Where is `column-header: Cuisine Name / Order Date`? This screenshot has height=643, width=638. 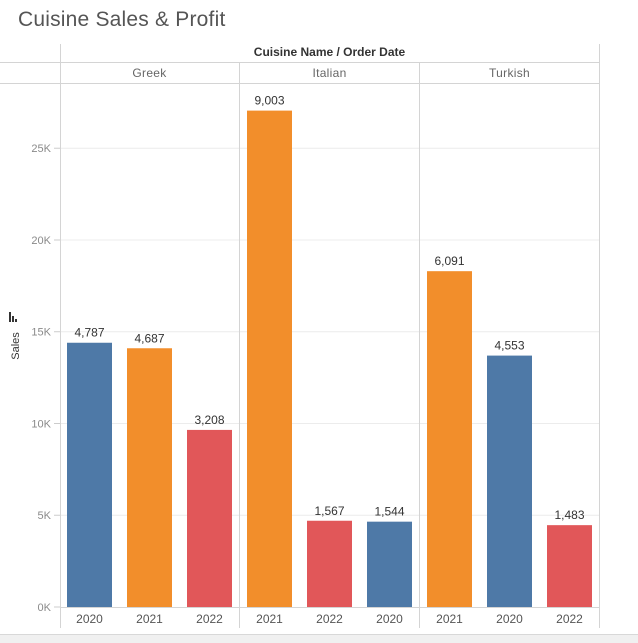 column-header: Cuisine Name / Order Date is located at coordinates (329, 52).